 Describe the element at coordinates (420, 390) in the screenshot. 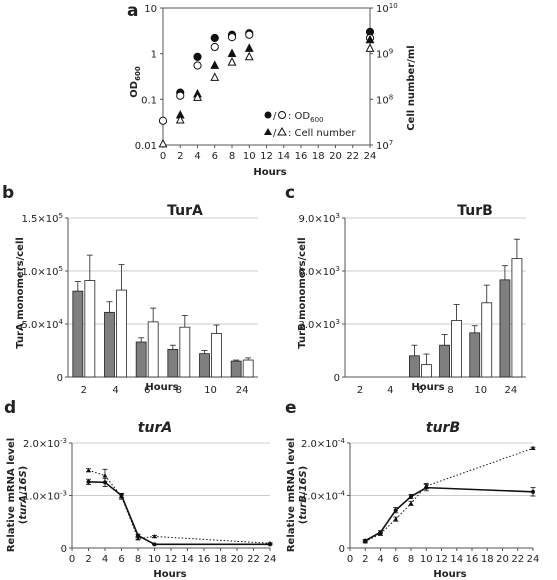

I see `x-tick-label-c: 6` at that location.